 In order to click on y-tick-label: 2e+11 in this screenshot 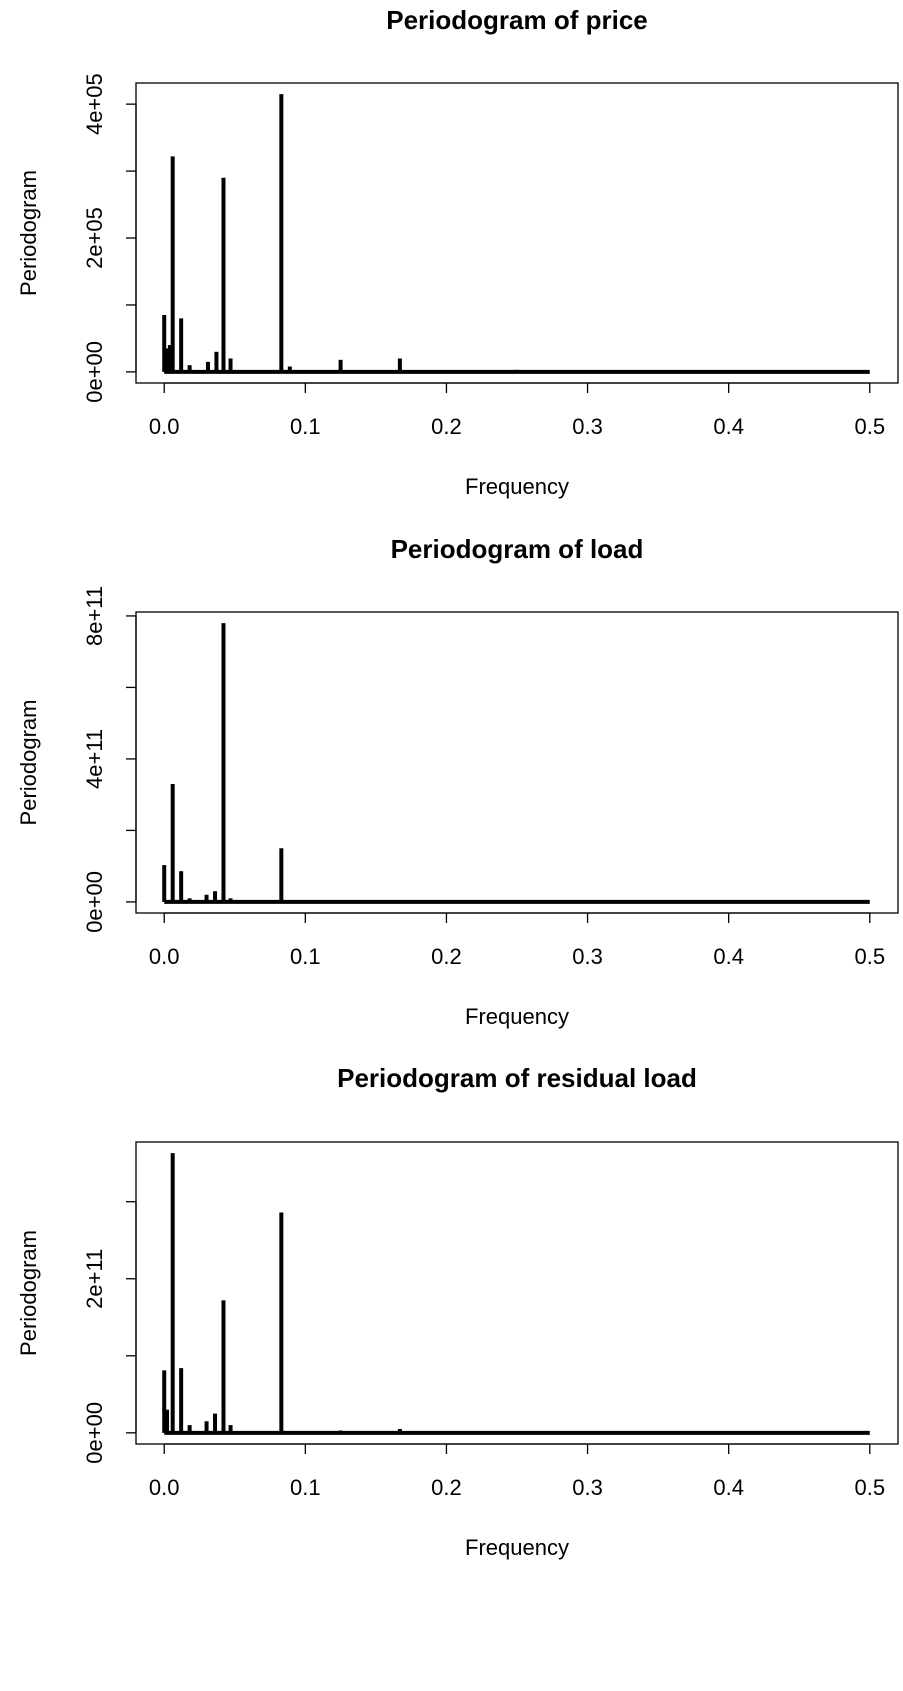, I will do `click(94, 1279)`.